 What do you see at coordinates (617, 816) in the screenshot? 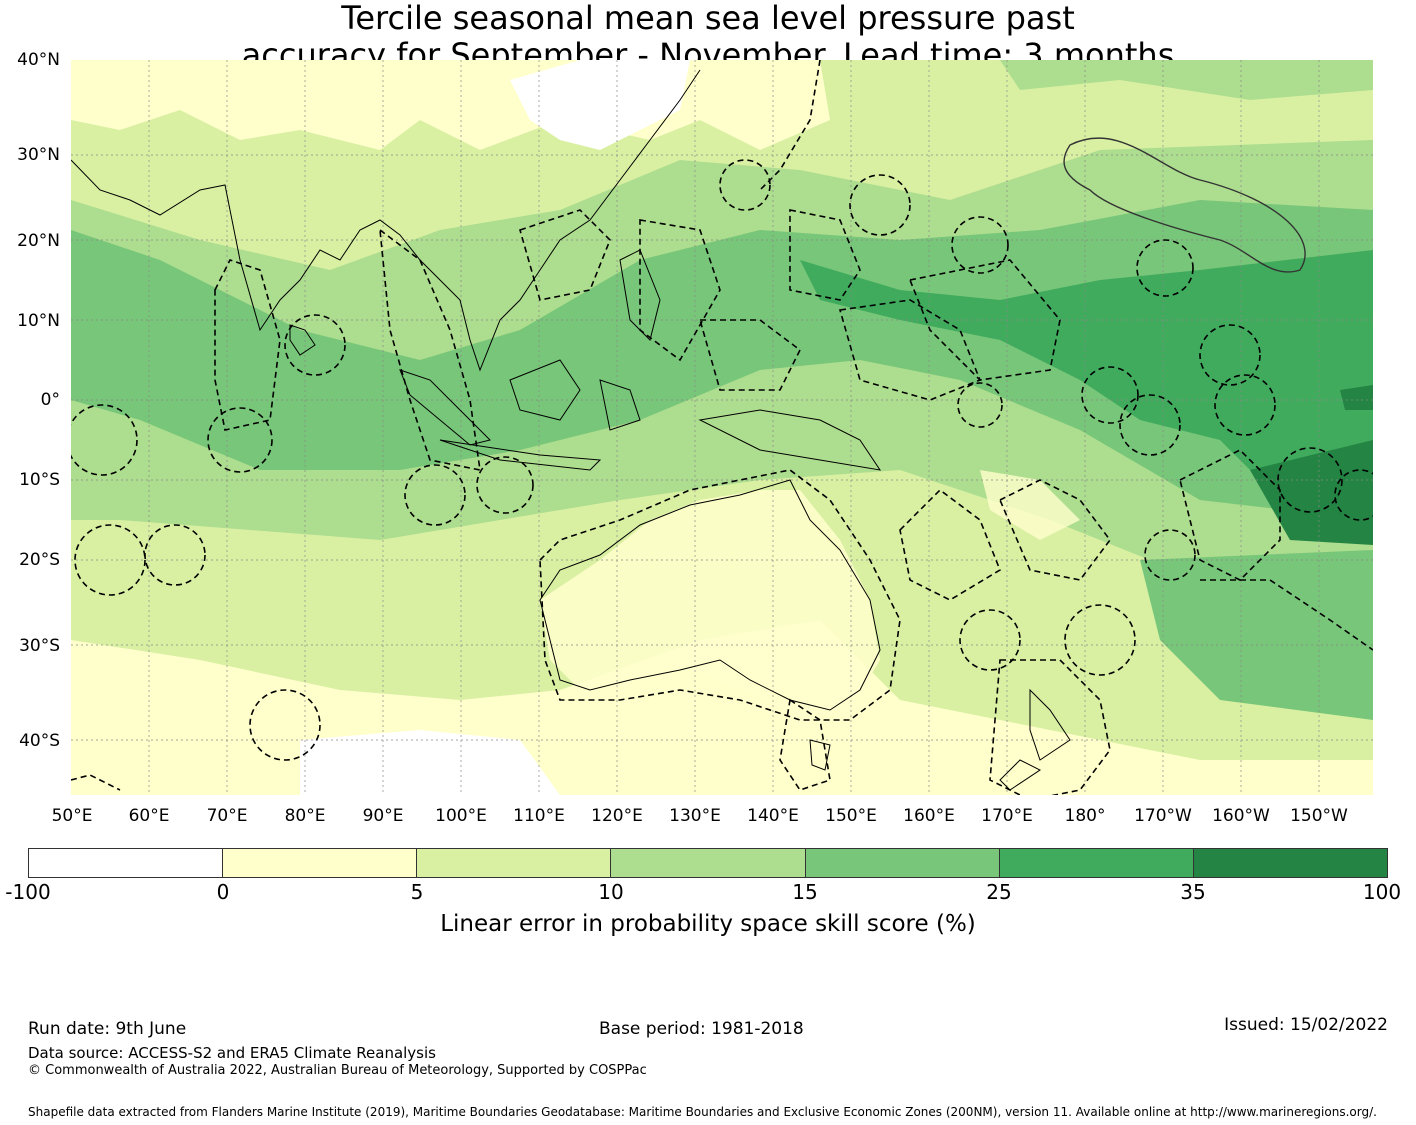
I see `lon-label-120e: 120°E` at bounding box center [617, 816].